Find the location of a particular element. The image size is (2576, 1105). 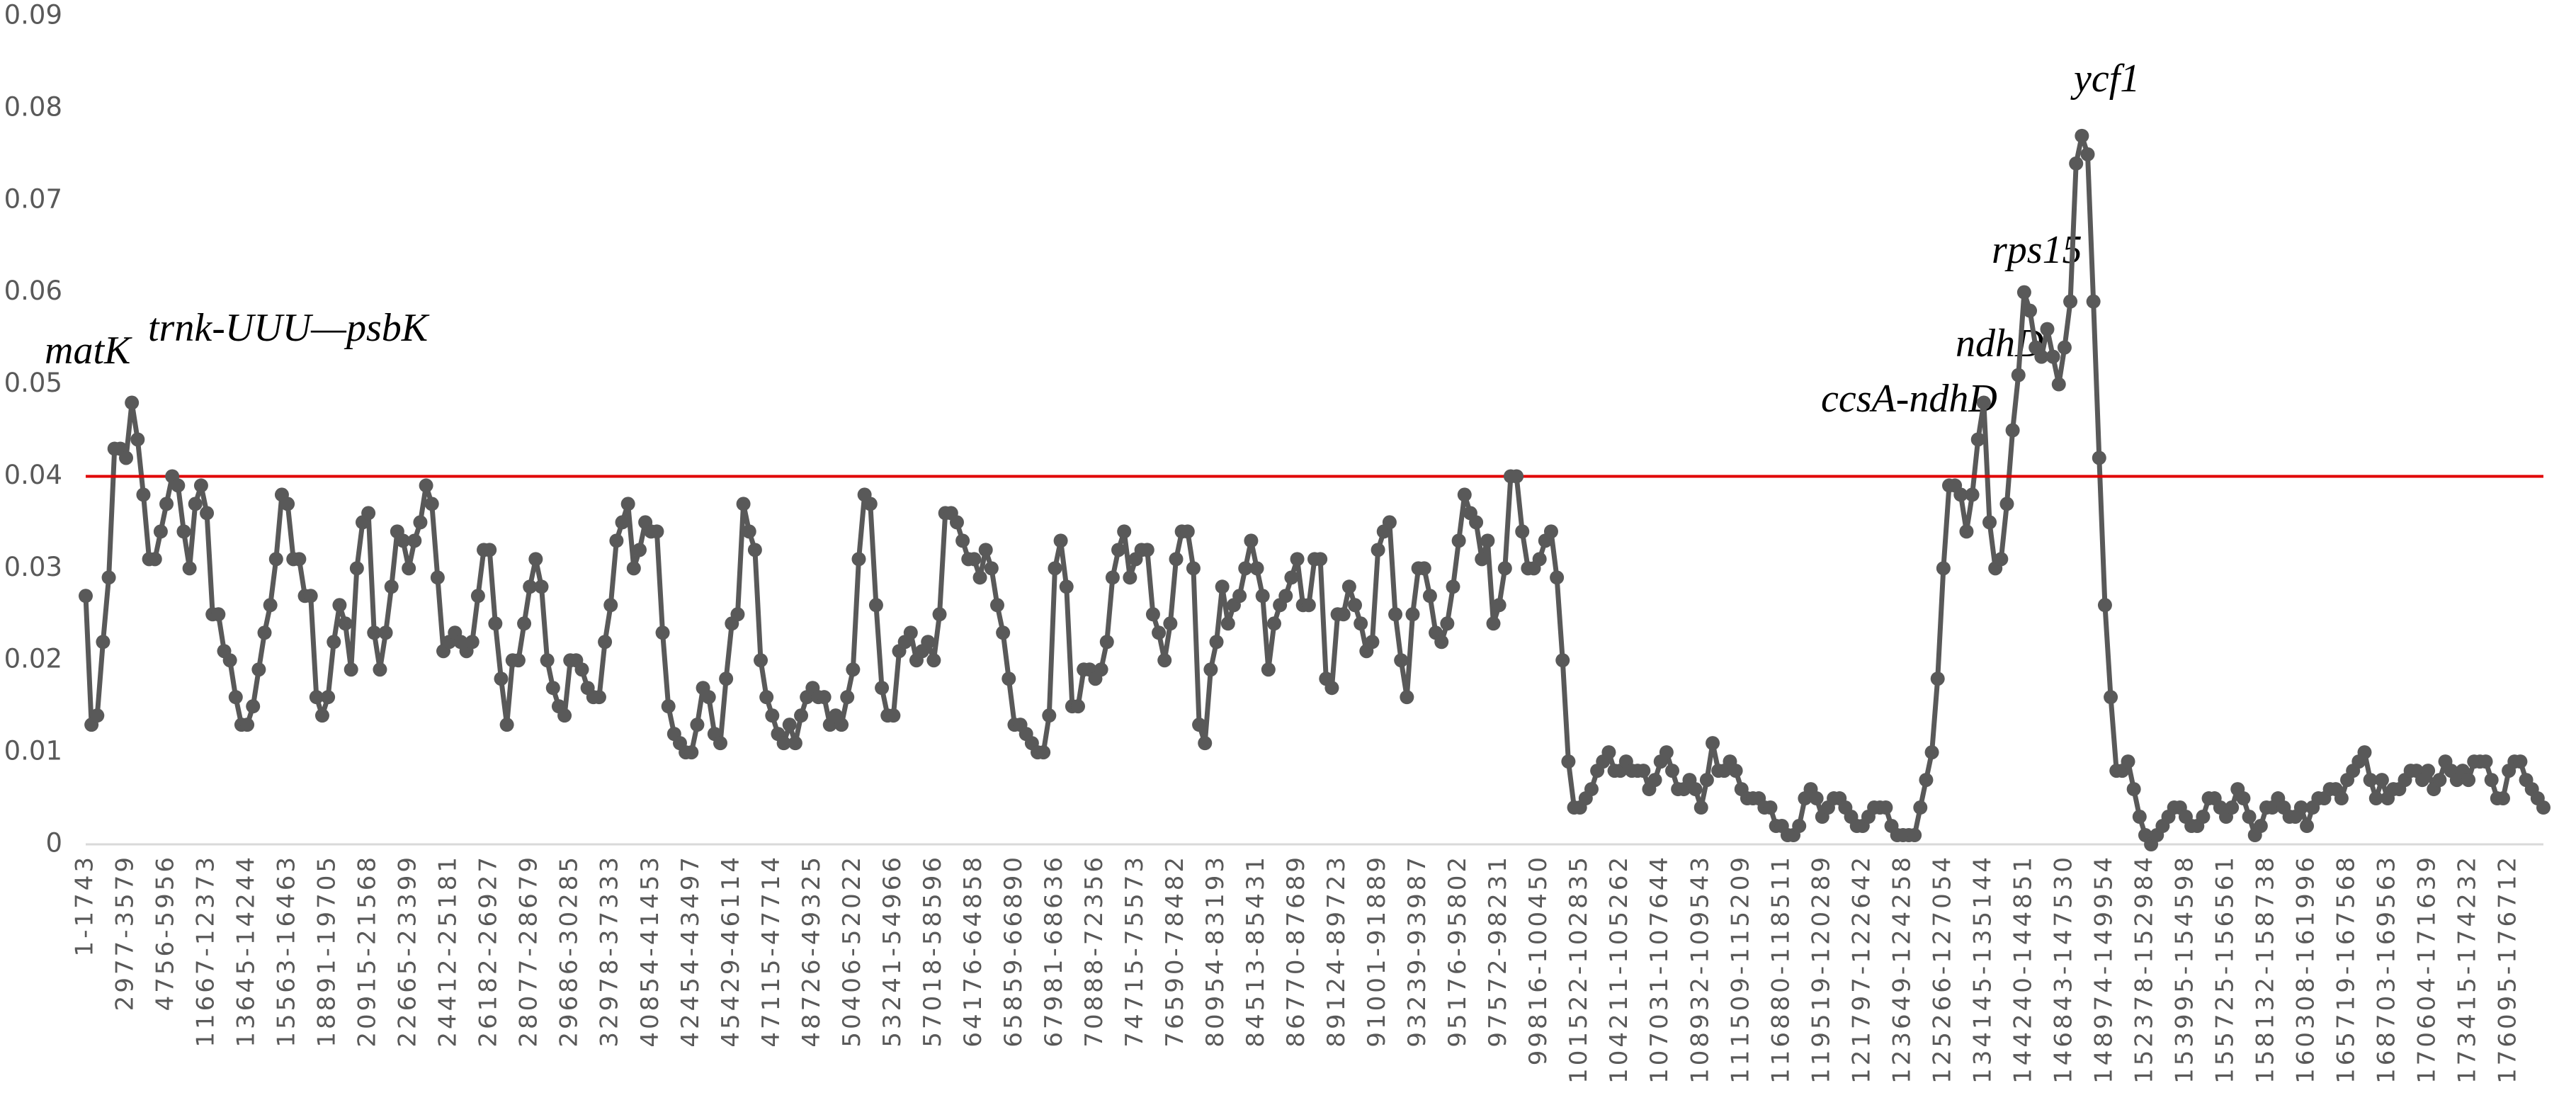

x-tick-label: 155725-156561 is located at coordinates (2225, 969).